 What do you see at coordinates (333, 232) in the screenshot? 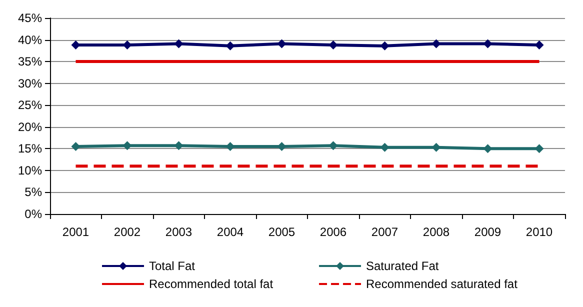
I see `x-tick-label: 2006` at bounding box center [333, 232].